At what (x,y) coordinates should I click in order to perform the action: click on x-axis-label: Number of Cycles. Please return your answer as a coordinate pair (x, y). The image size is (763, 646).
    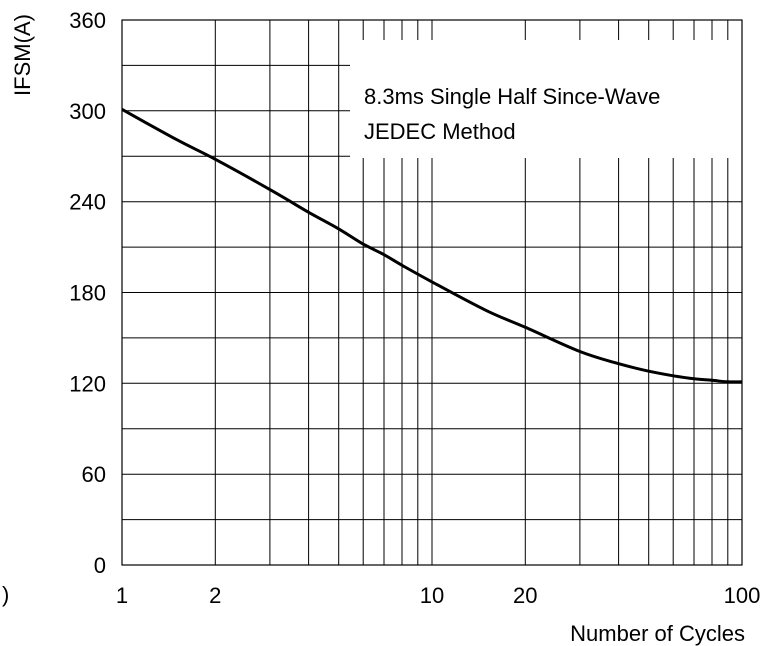
    Looking at the image, I should click on (657, 633).